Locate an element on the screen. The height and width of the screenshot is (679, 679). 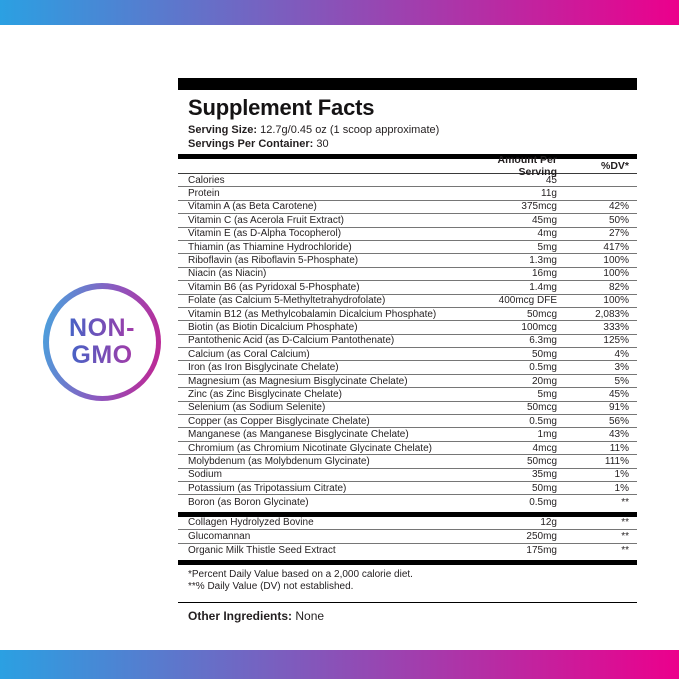
row-name: Vitamin A (as Beta Carotene) is located at coordinates (252, 207).